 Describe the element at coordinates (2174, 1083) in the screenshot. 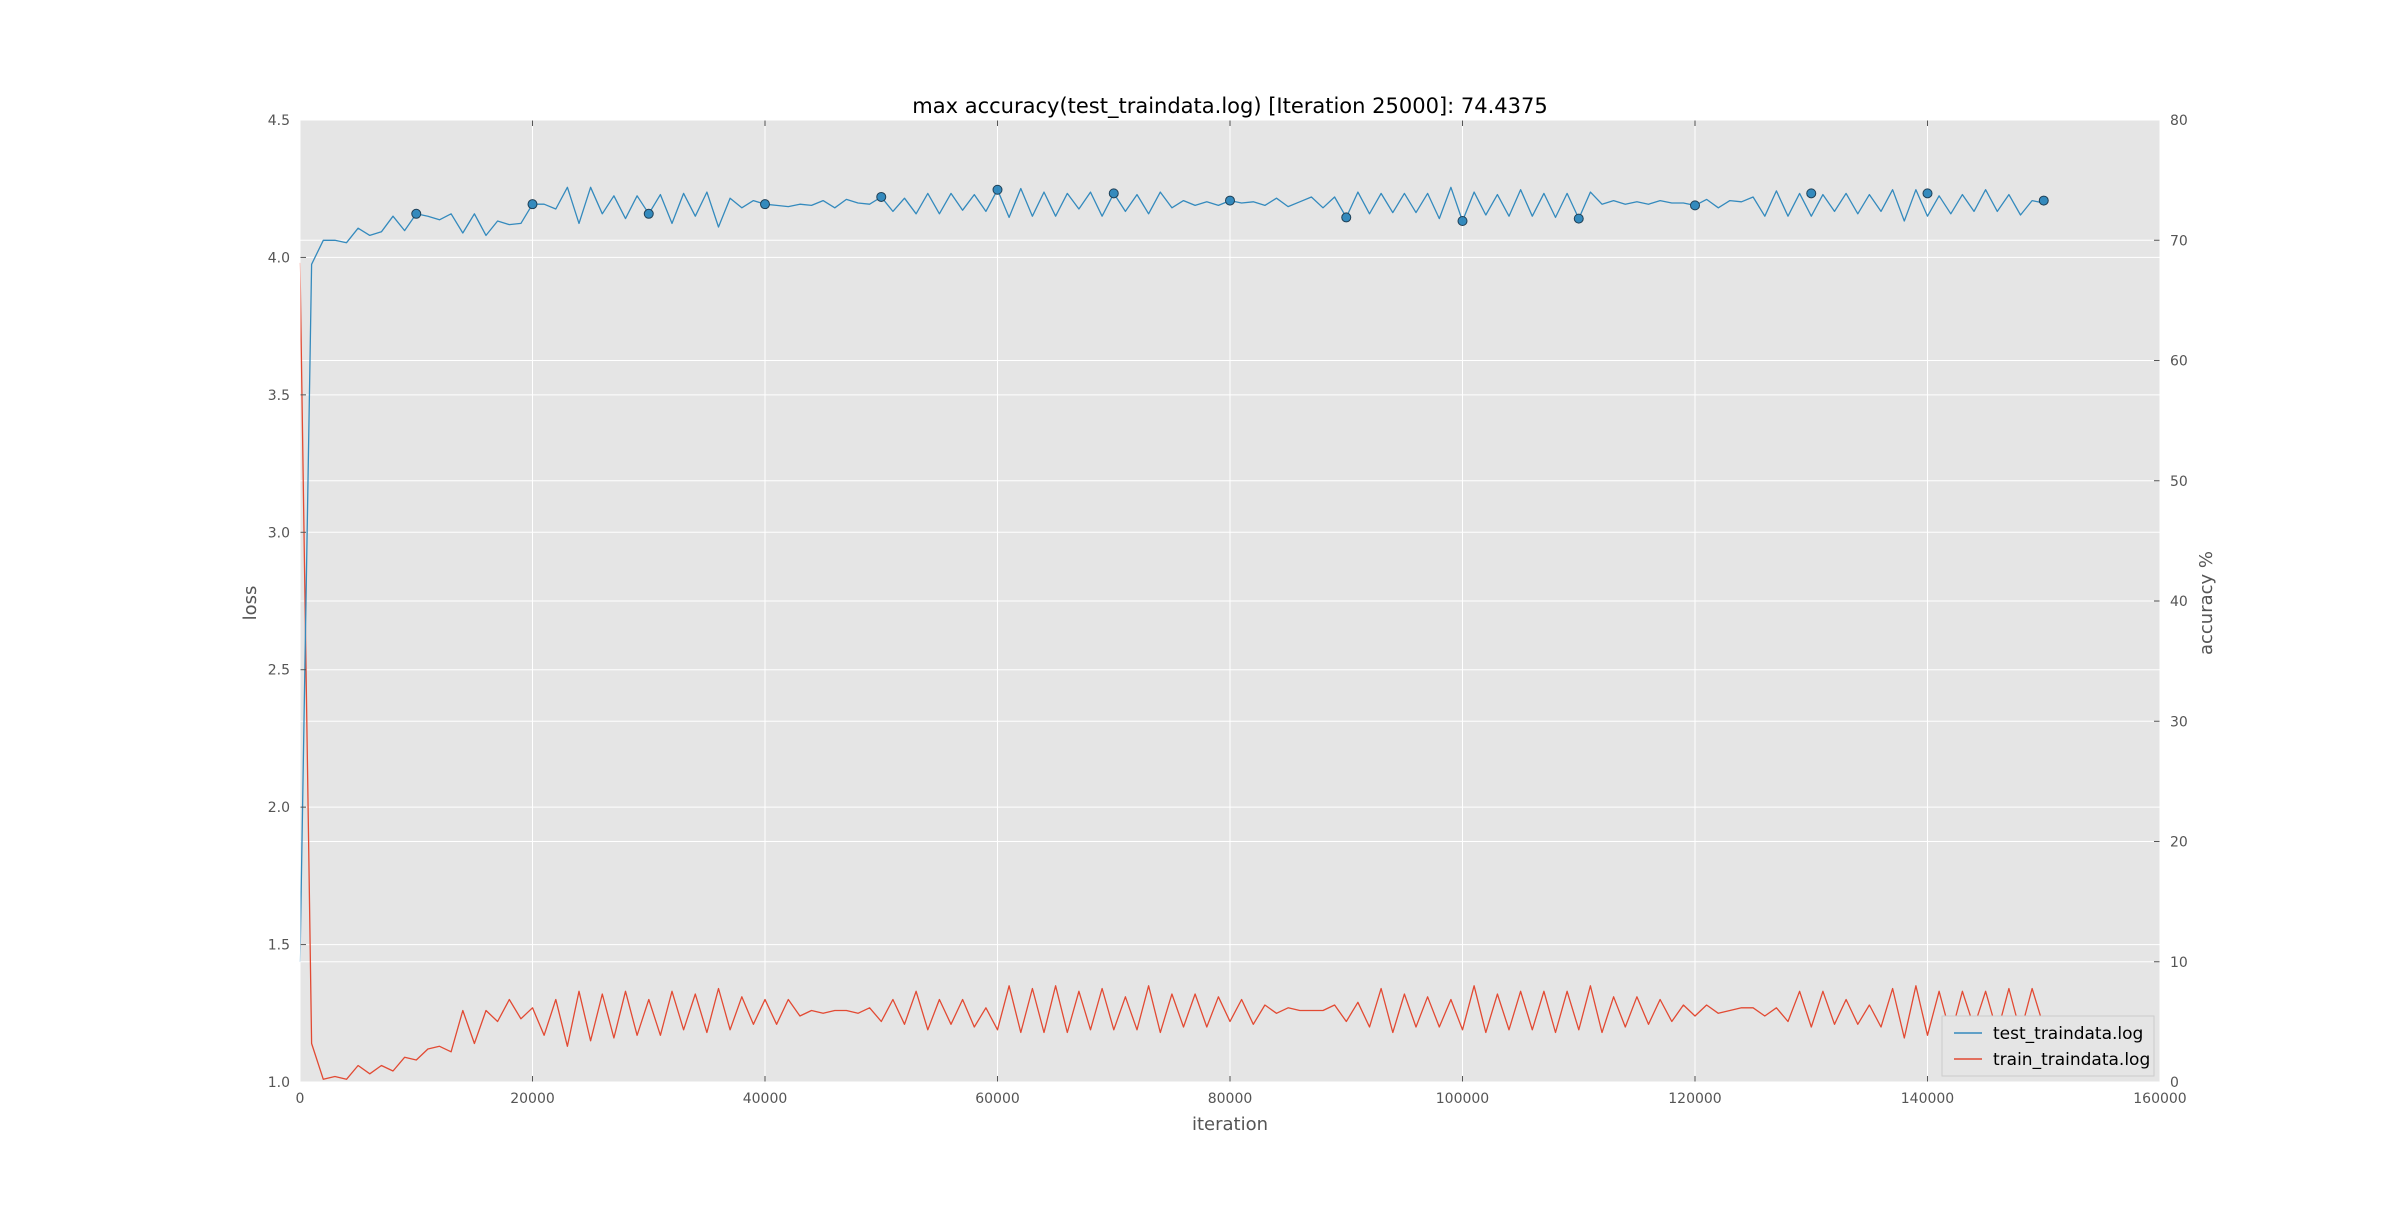

I see `y-right-tick-label: 0` at that location.